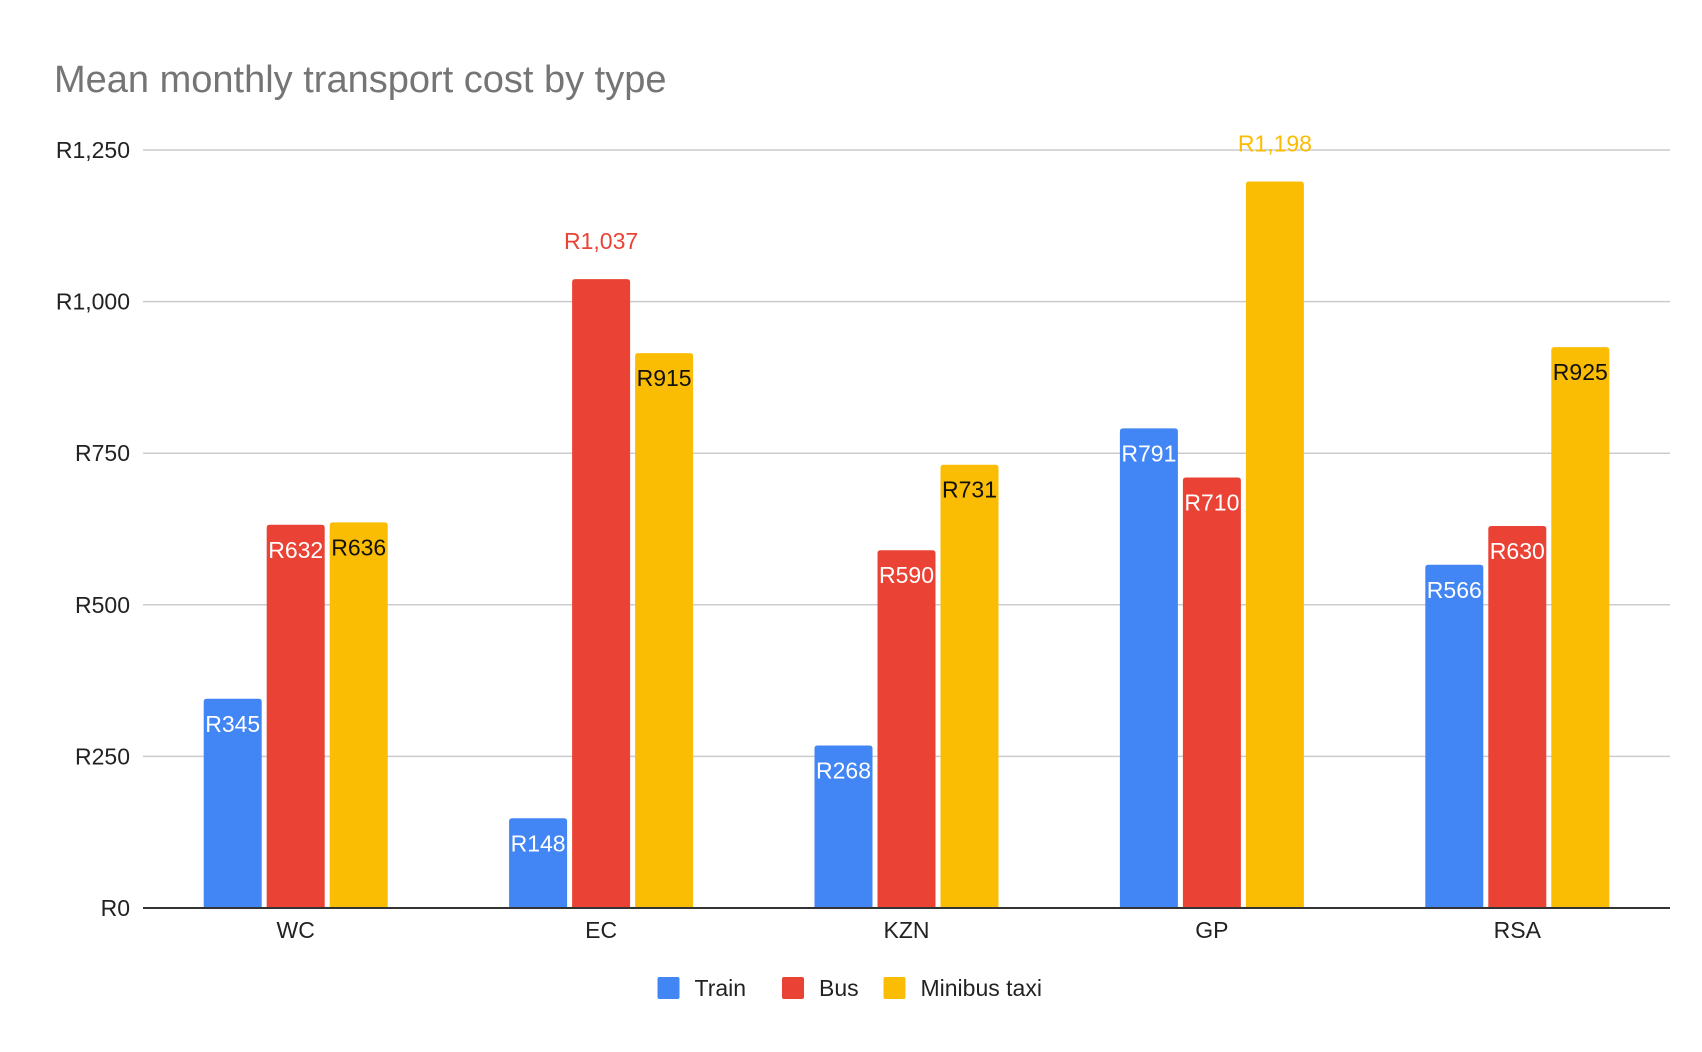  Describe the element at coordinates (1148, 668) in the screenshot. I see `bar-train-gp` at that location.